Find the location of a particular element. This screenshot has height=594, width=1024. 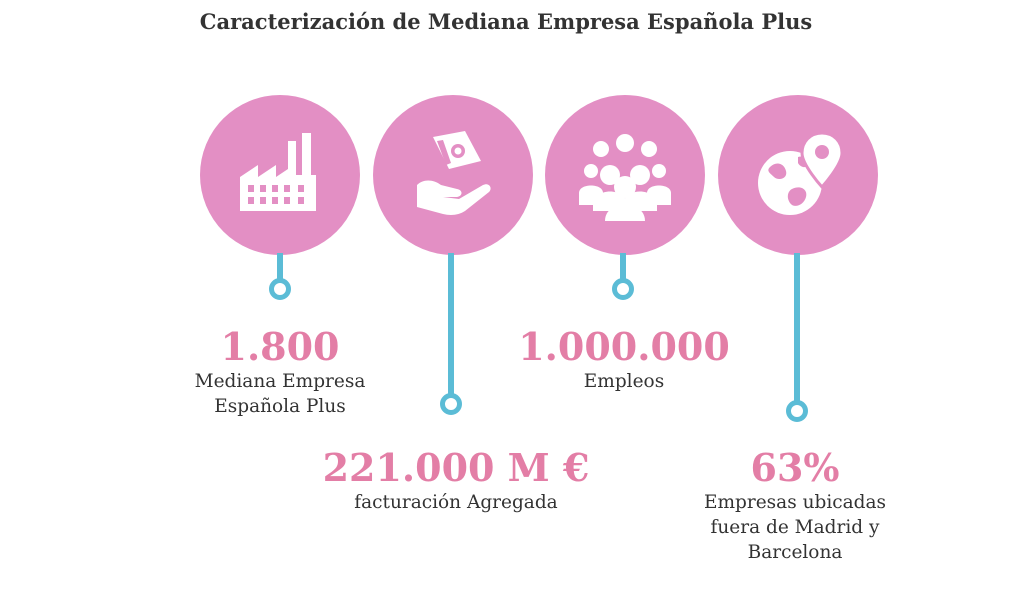

stat-value: 1.000.000 is located at coordinates (624, 346).